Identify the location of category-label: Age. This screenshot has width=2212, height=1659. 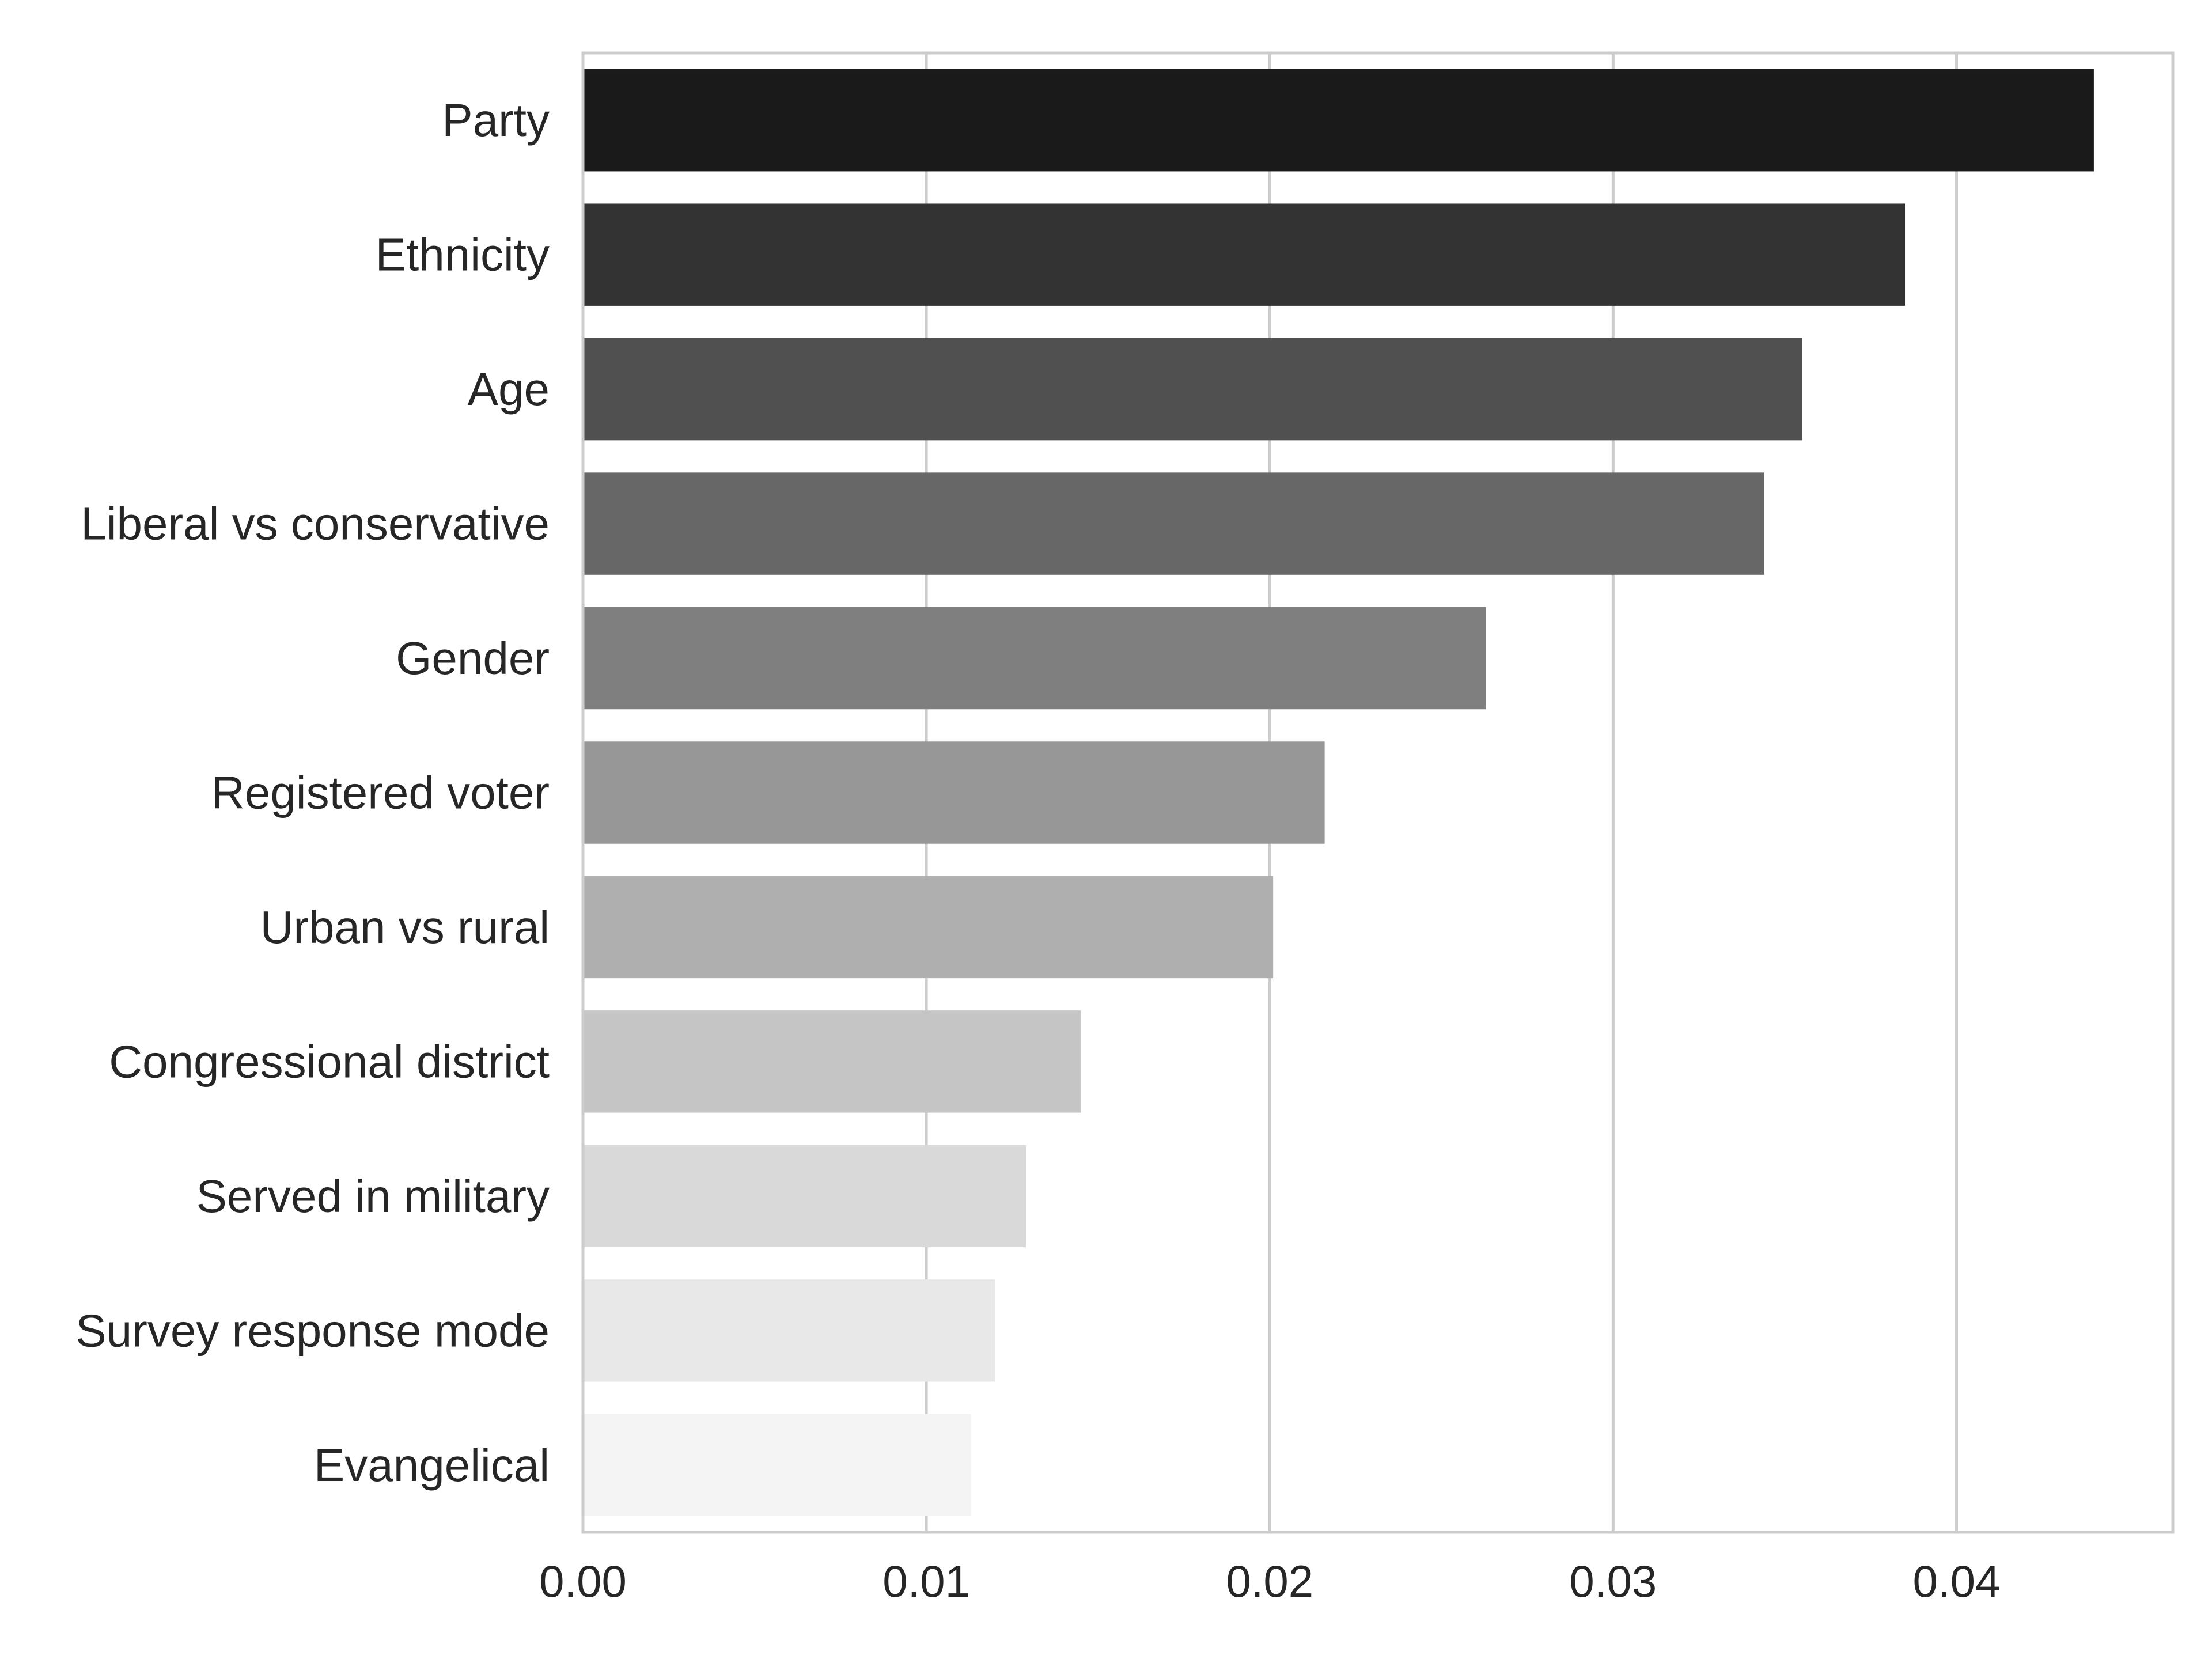
(509, 389).